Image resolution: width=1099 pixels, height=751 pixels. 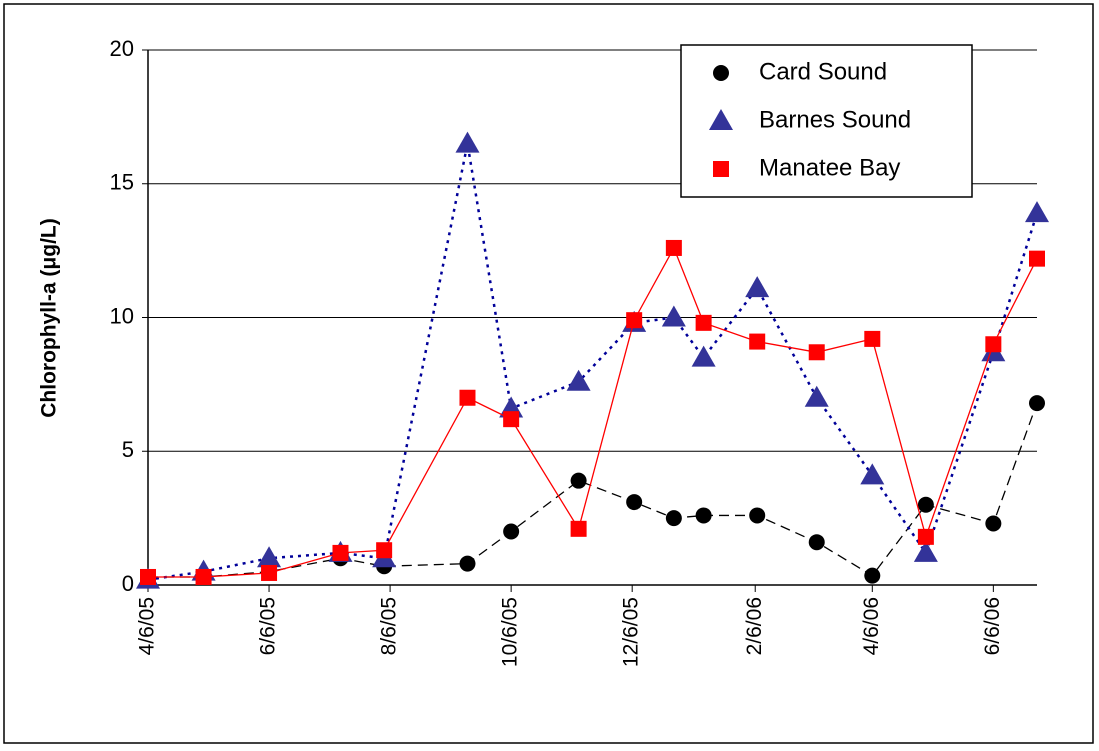 I want to click on x-tick-label: 6/6/06, so click(x=992, y=626).